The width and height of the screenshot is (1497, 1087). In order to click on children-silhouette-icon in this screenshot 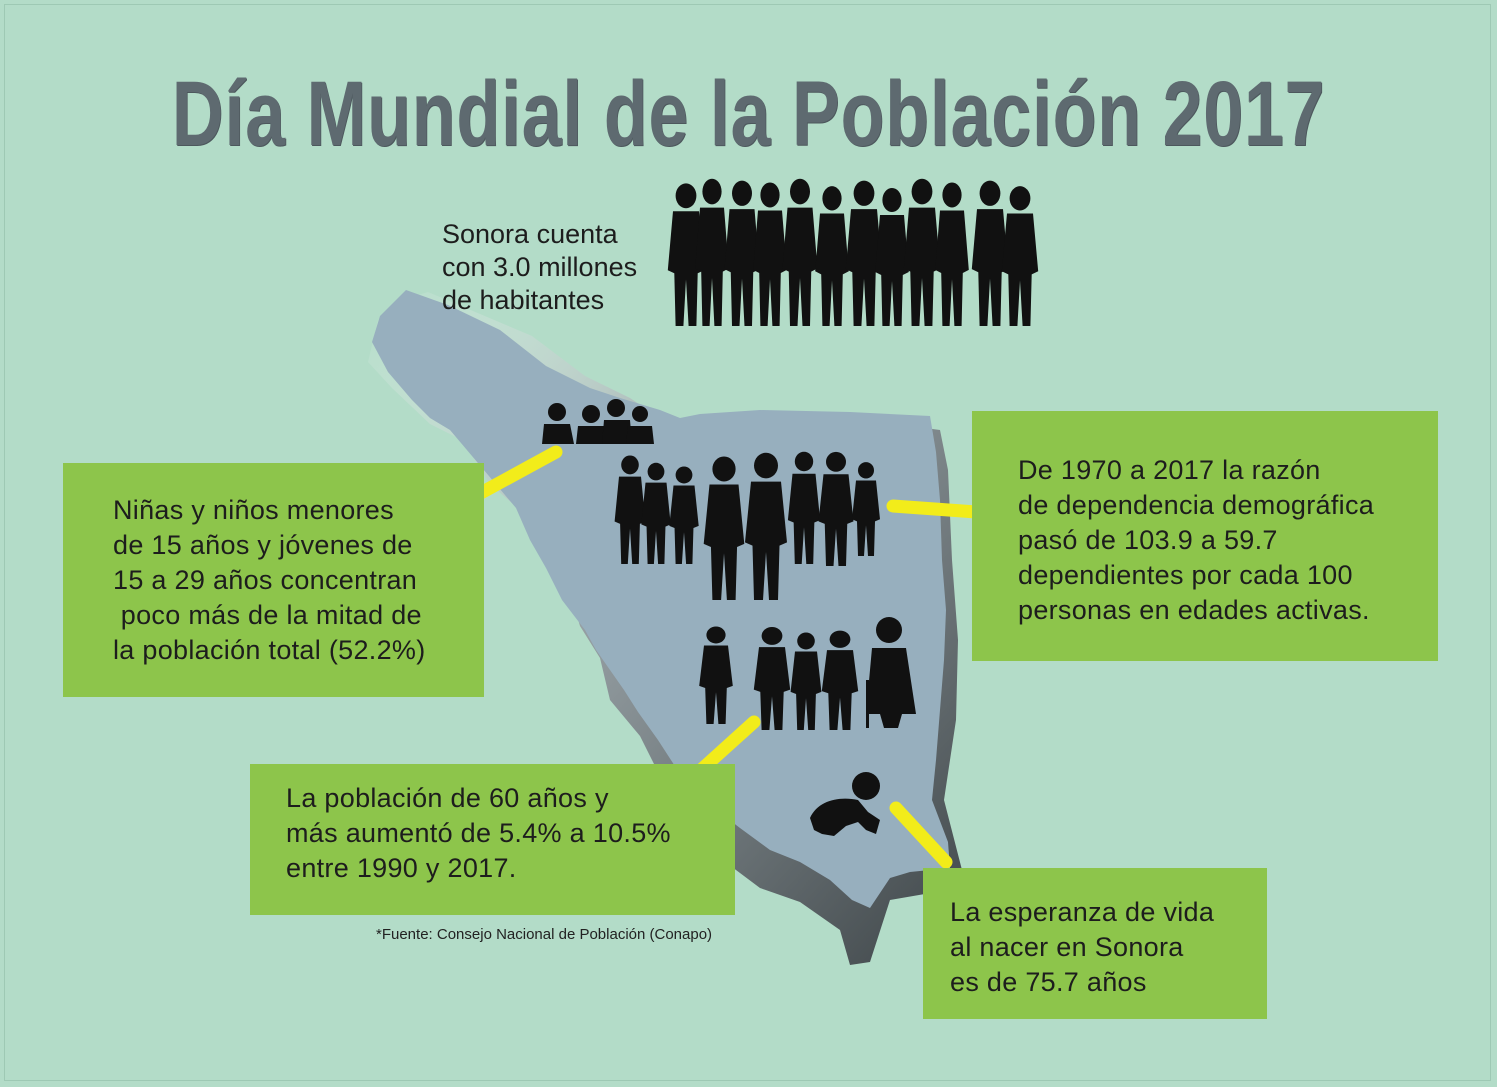, I will do `click(598, 421)`.